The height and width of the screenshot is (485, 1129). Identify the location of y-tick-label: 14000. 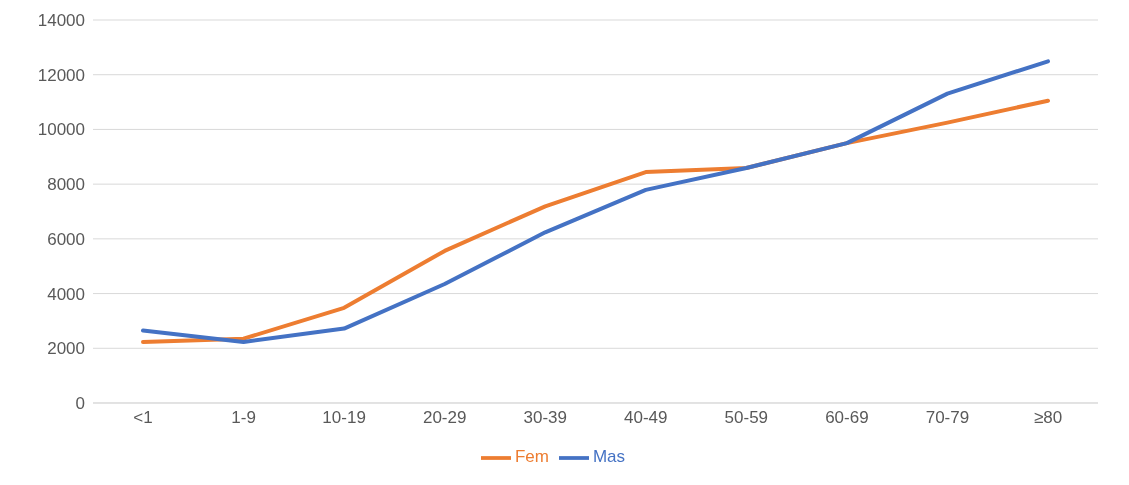
(61, 21).